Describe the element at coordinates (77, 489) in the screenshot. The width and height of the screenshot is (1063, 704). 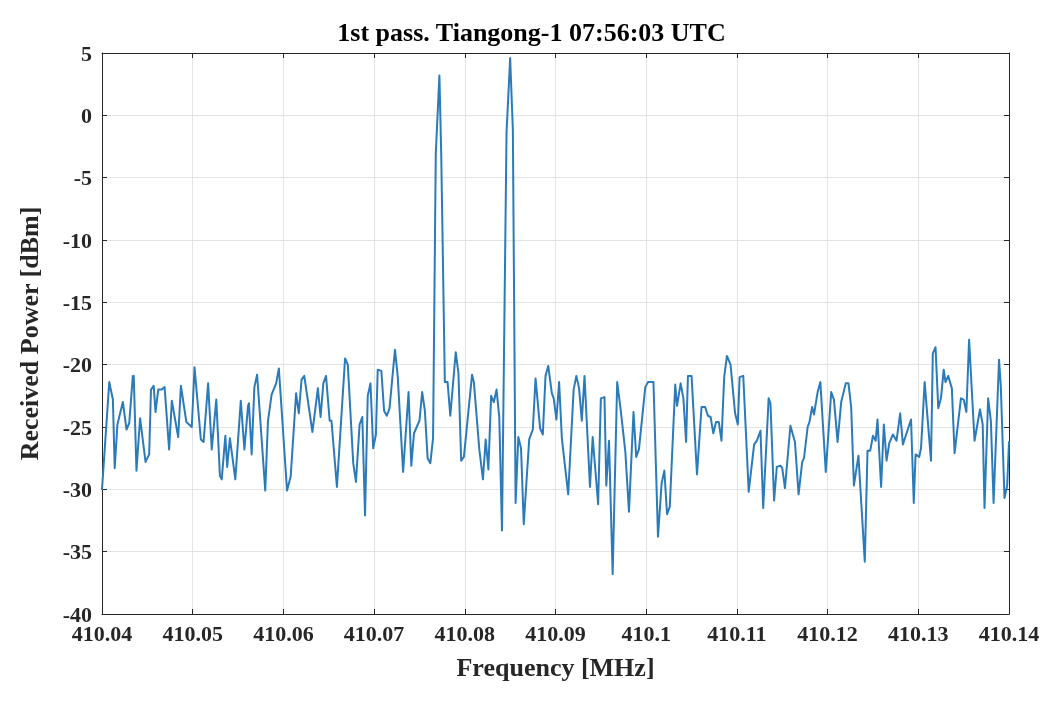
I see `y-tick-label: -30` at that location.